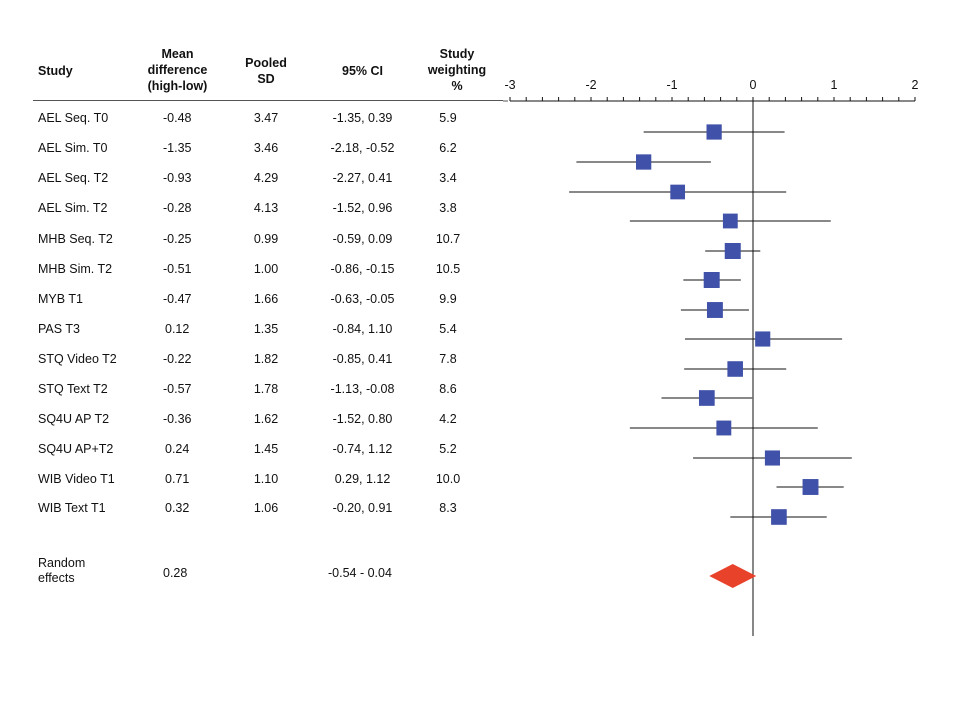  I want to click on header-ci: 95% CI, so click(362, 71).